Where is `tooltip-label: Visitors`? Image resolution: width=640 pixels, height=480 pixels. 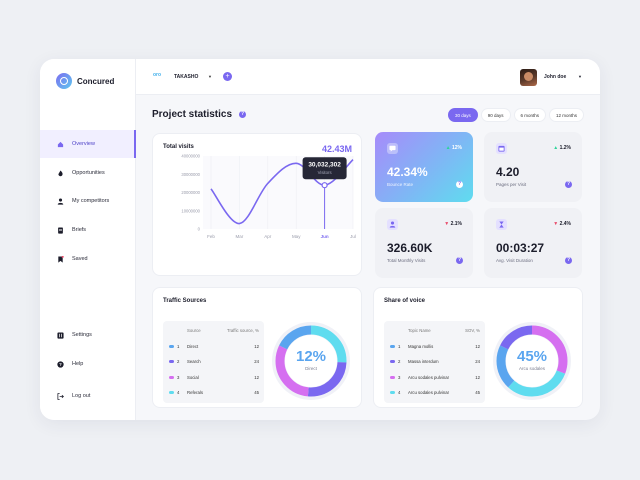
tooltip-label: Visitors is located at coordinates (325, 172).